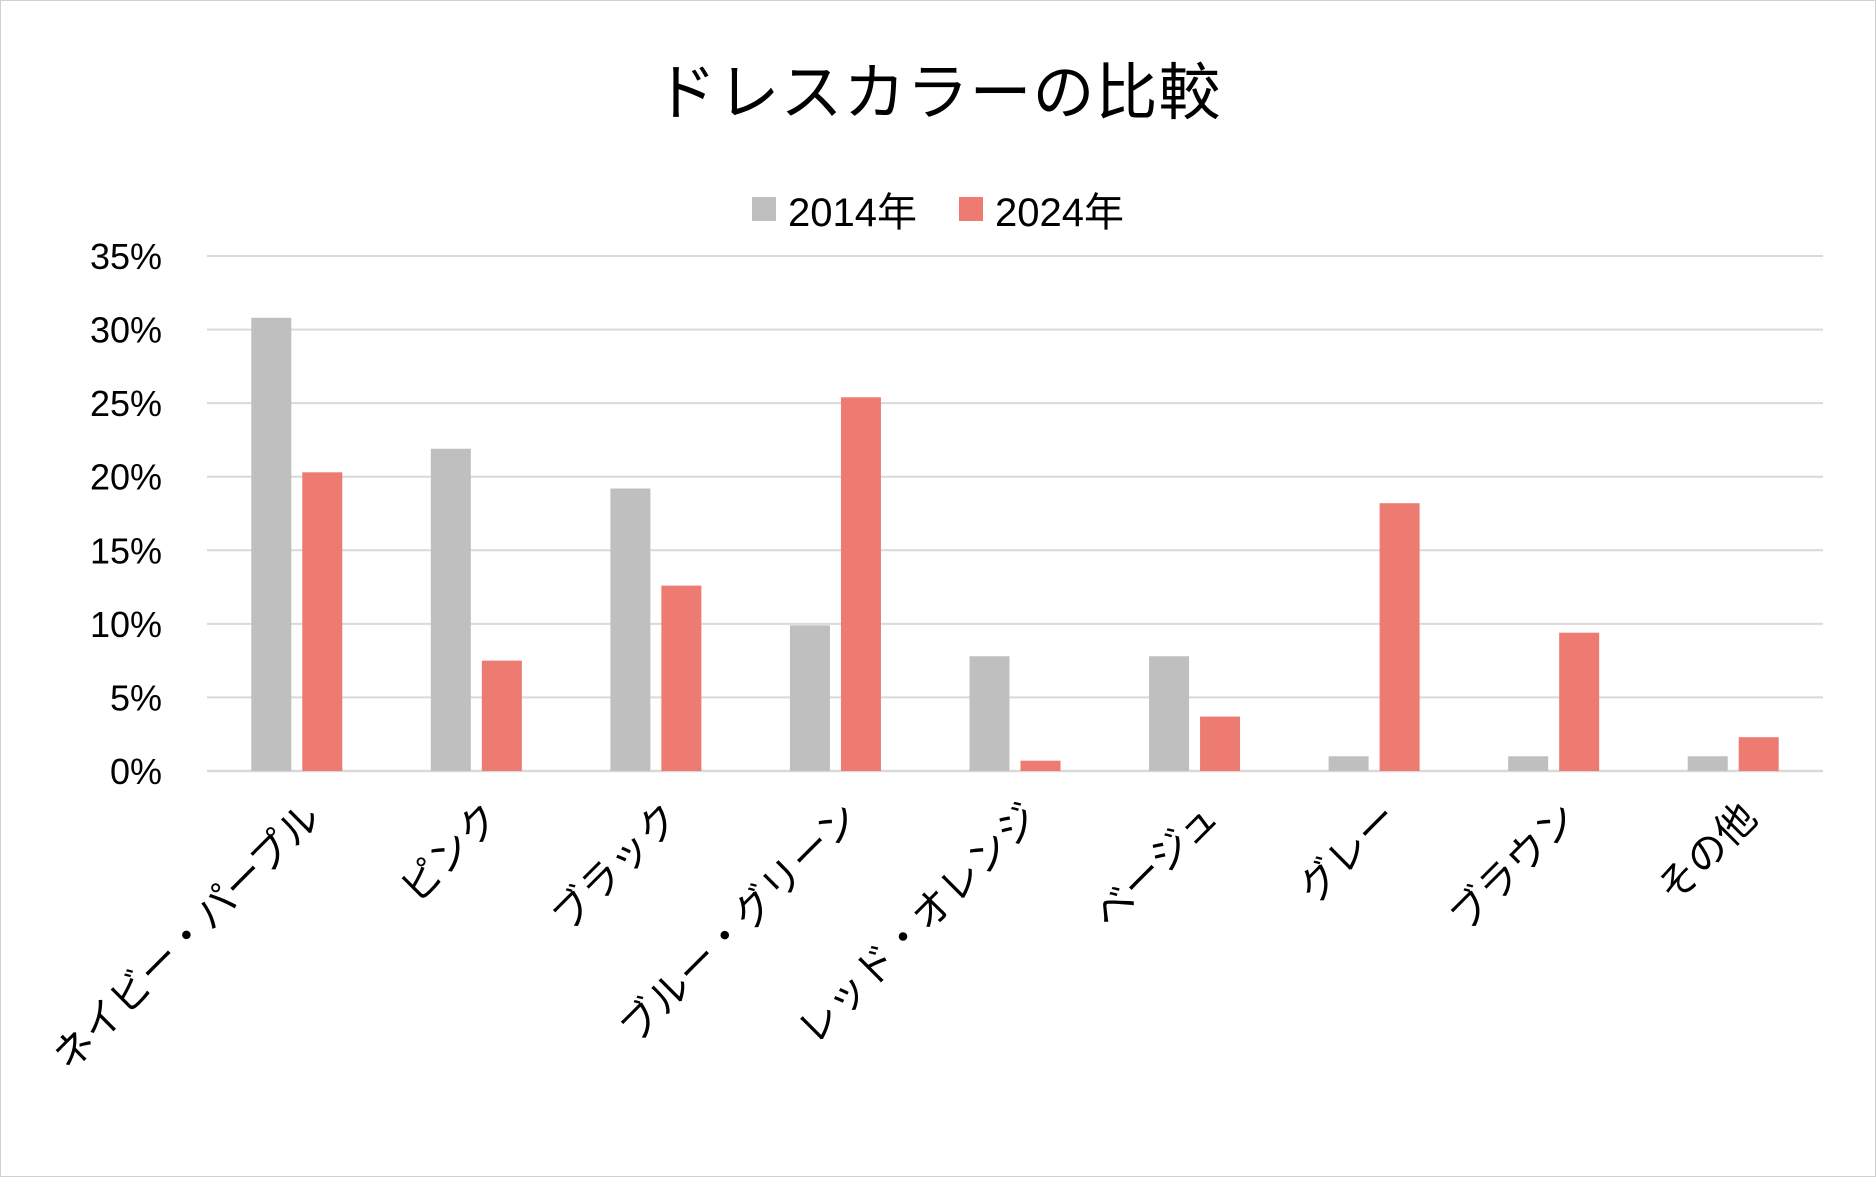 Image resolution: width=1876 pixels, height=1177 pixels. Describe the element at coordinates (450, 853) in the screenshot. I see `x-tick-label: ピンク` at that location.